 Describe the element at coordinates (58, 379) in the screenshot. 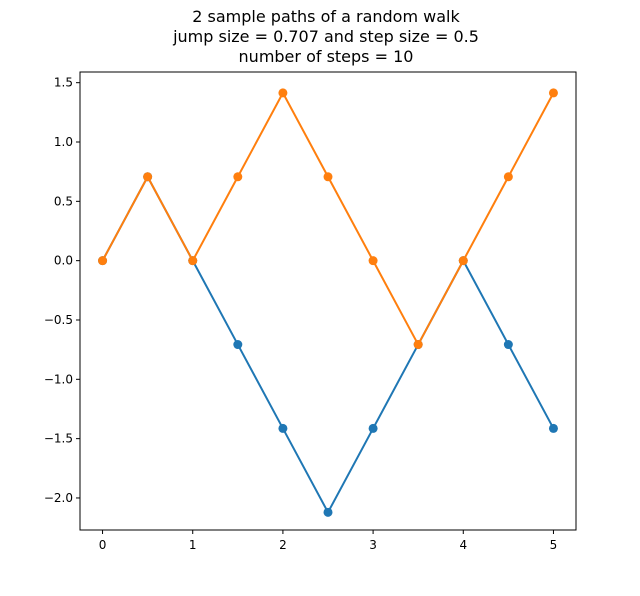

I see `y-tick-label: −1.0` at that location.